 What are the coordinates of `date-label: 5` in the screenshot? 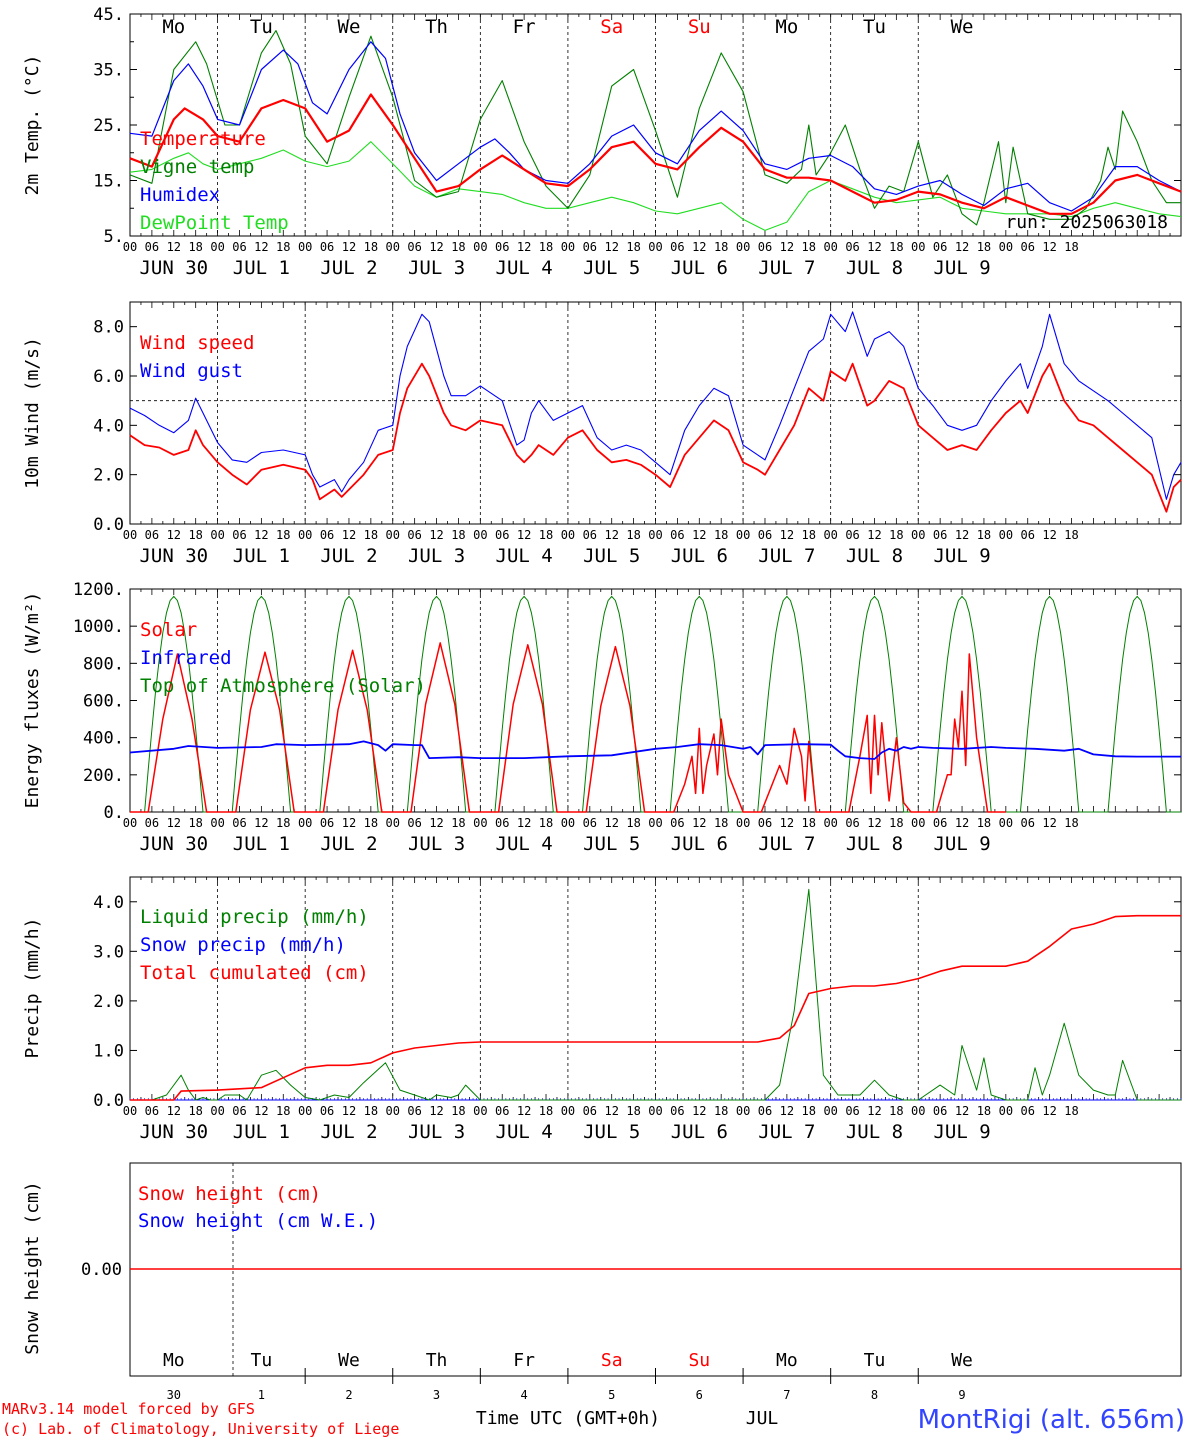 It's located at (611, 1395).